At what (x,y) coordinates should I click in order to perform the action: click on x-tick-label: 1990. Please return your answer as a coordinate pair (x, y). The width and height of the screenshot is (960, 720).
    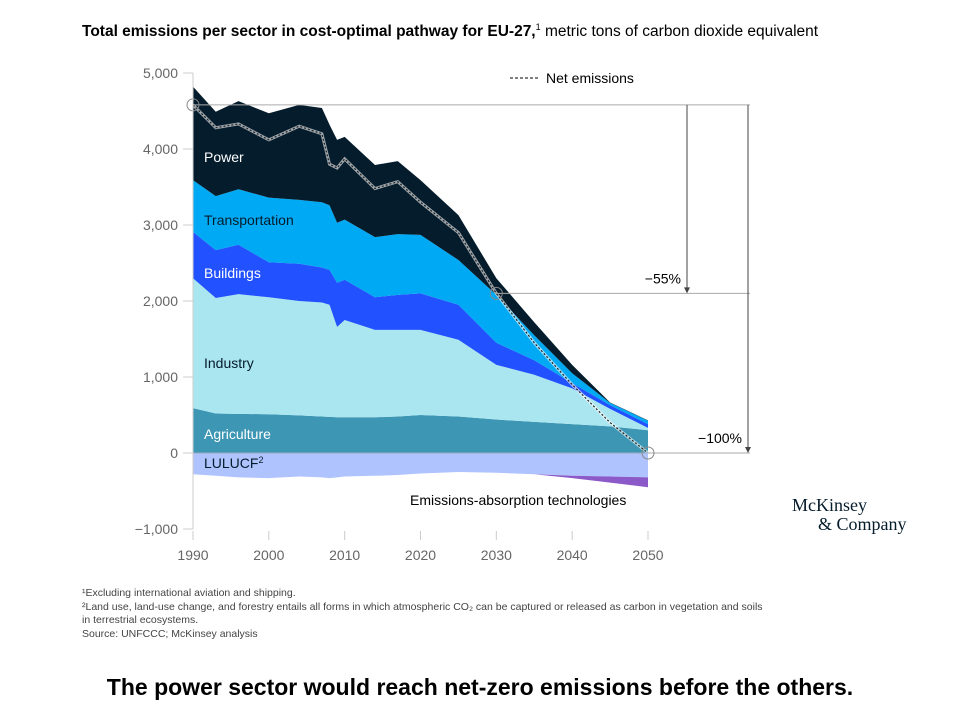
    Looking at the image, I should click on (192, 555).